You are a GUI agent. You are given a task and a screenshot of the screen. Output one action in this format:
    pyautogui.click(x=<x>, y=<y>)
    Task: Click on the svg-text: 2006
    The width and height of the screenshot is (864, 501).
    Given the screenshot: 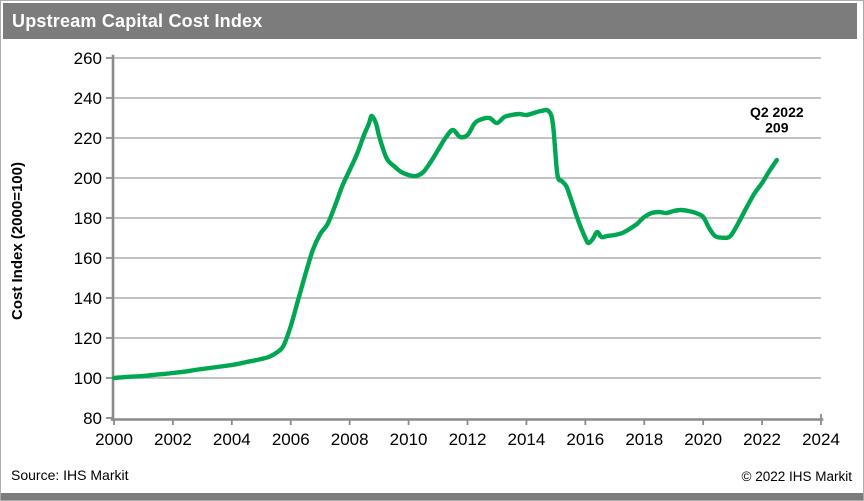 What is the action you would take?
    pyautogui.click(x=291, y=439)
    